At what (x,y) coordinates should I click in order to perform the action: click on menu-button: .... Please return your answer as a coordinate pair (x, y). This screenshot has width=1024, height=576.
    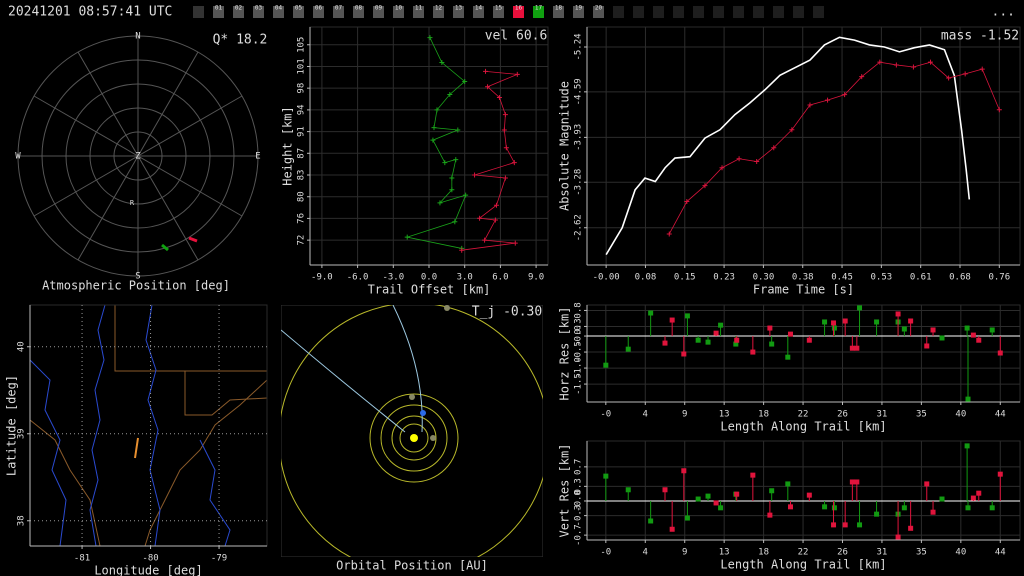
    Looking at the image, I should click on (1003, 12).